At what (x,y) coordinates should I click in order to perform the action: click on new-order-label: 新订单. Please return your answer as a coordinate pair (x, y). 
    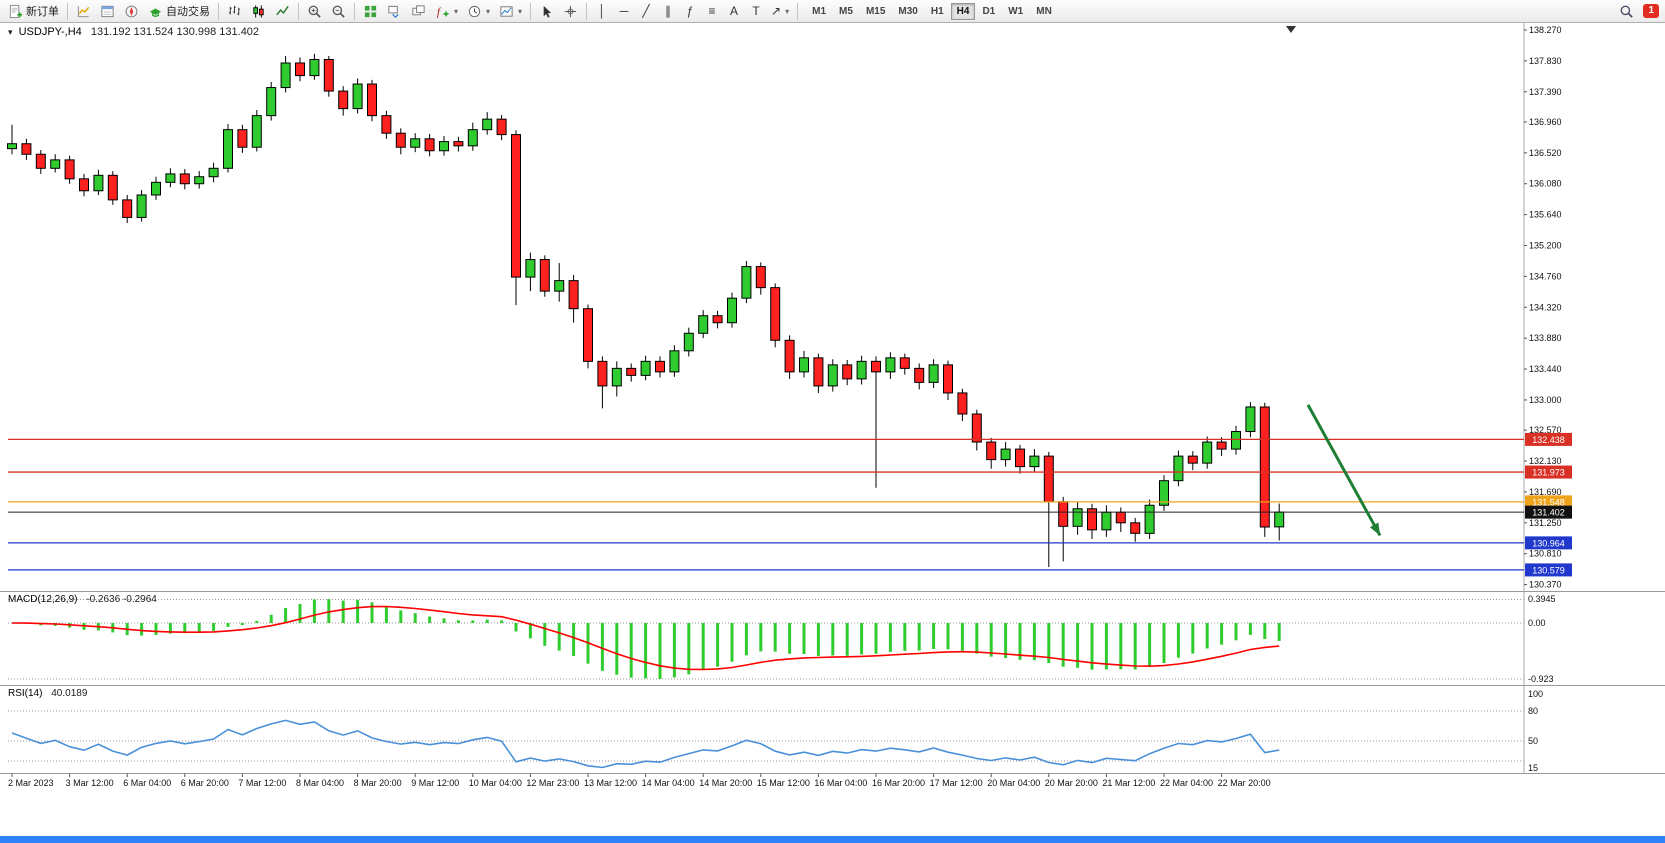
    Looking at the image, I should click on (42, 12).